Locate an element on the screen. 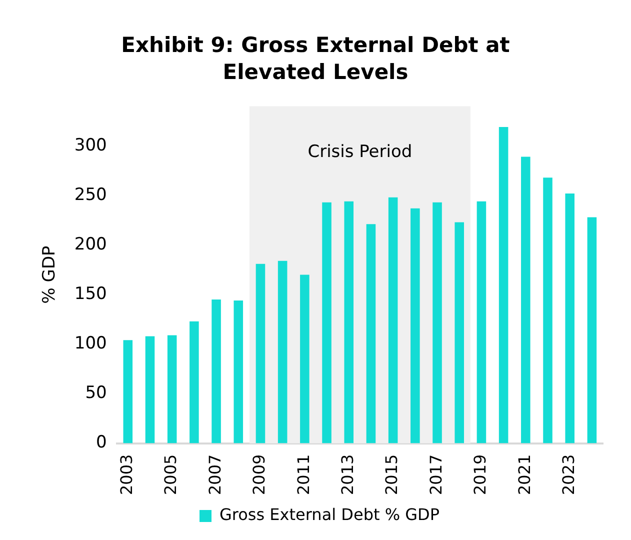  x-tick-label: 2019 is located at coordinates (480, 474).